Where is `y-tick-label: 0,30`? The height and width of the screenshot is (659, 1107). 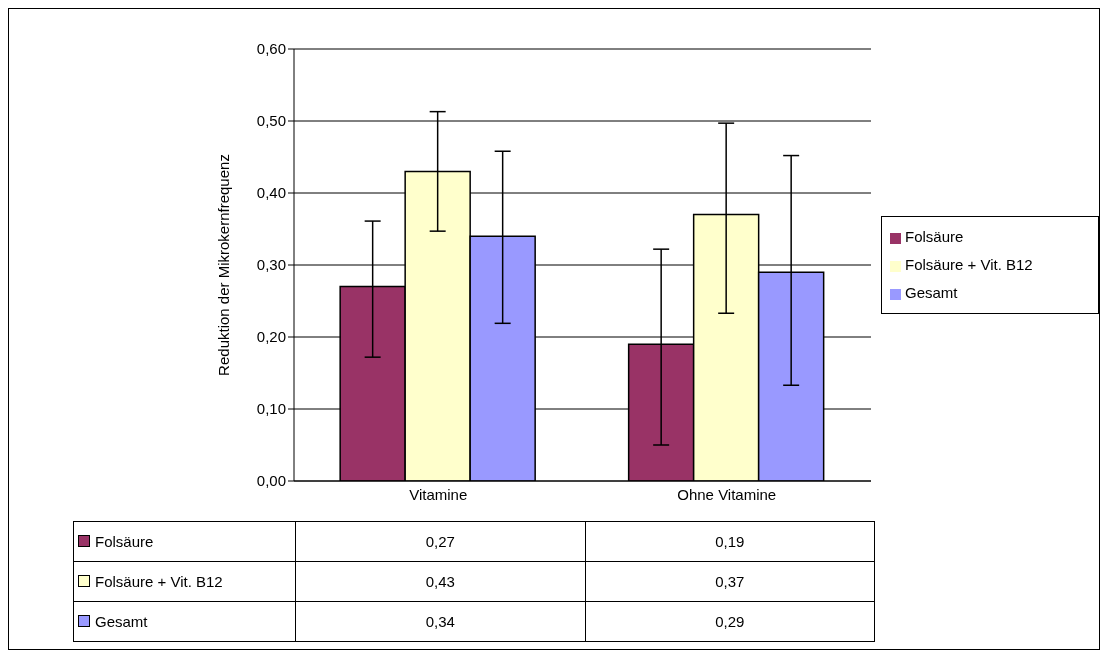 y-tick-label: 0,30 is located at coordinates (271, 265).